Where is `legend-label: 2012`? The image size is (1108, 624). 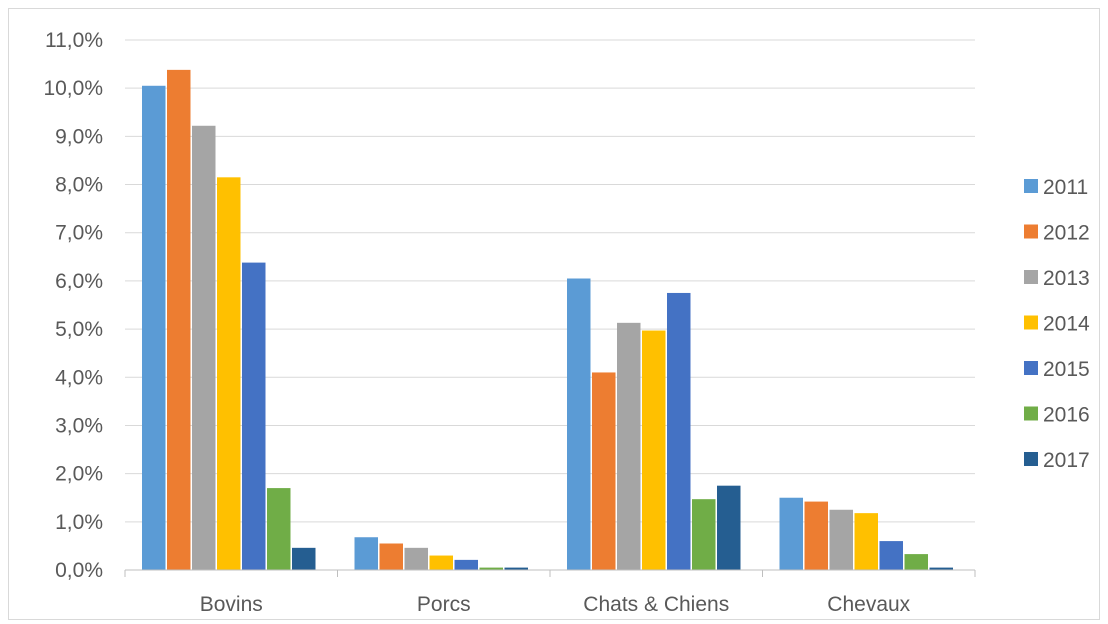 legend-label: 2012 is located at coordinates (1066, 233).